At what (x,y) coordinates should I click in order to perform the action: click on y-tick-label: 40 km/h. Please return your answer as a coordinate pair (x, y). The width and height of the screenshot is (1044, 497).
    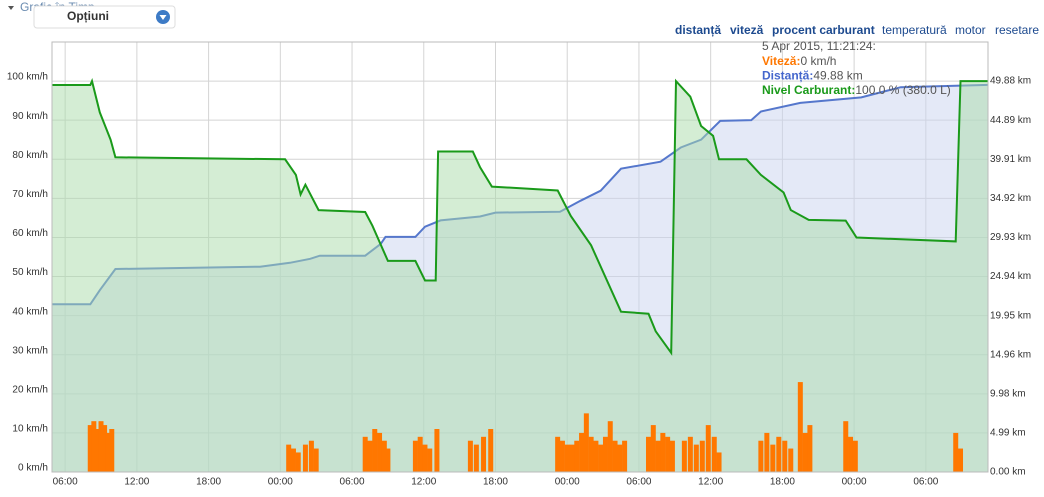
    Looking at the image, I should click on (30, 311).